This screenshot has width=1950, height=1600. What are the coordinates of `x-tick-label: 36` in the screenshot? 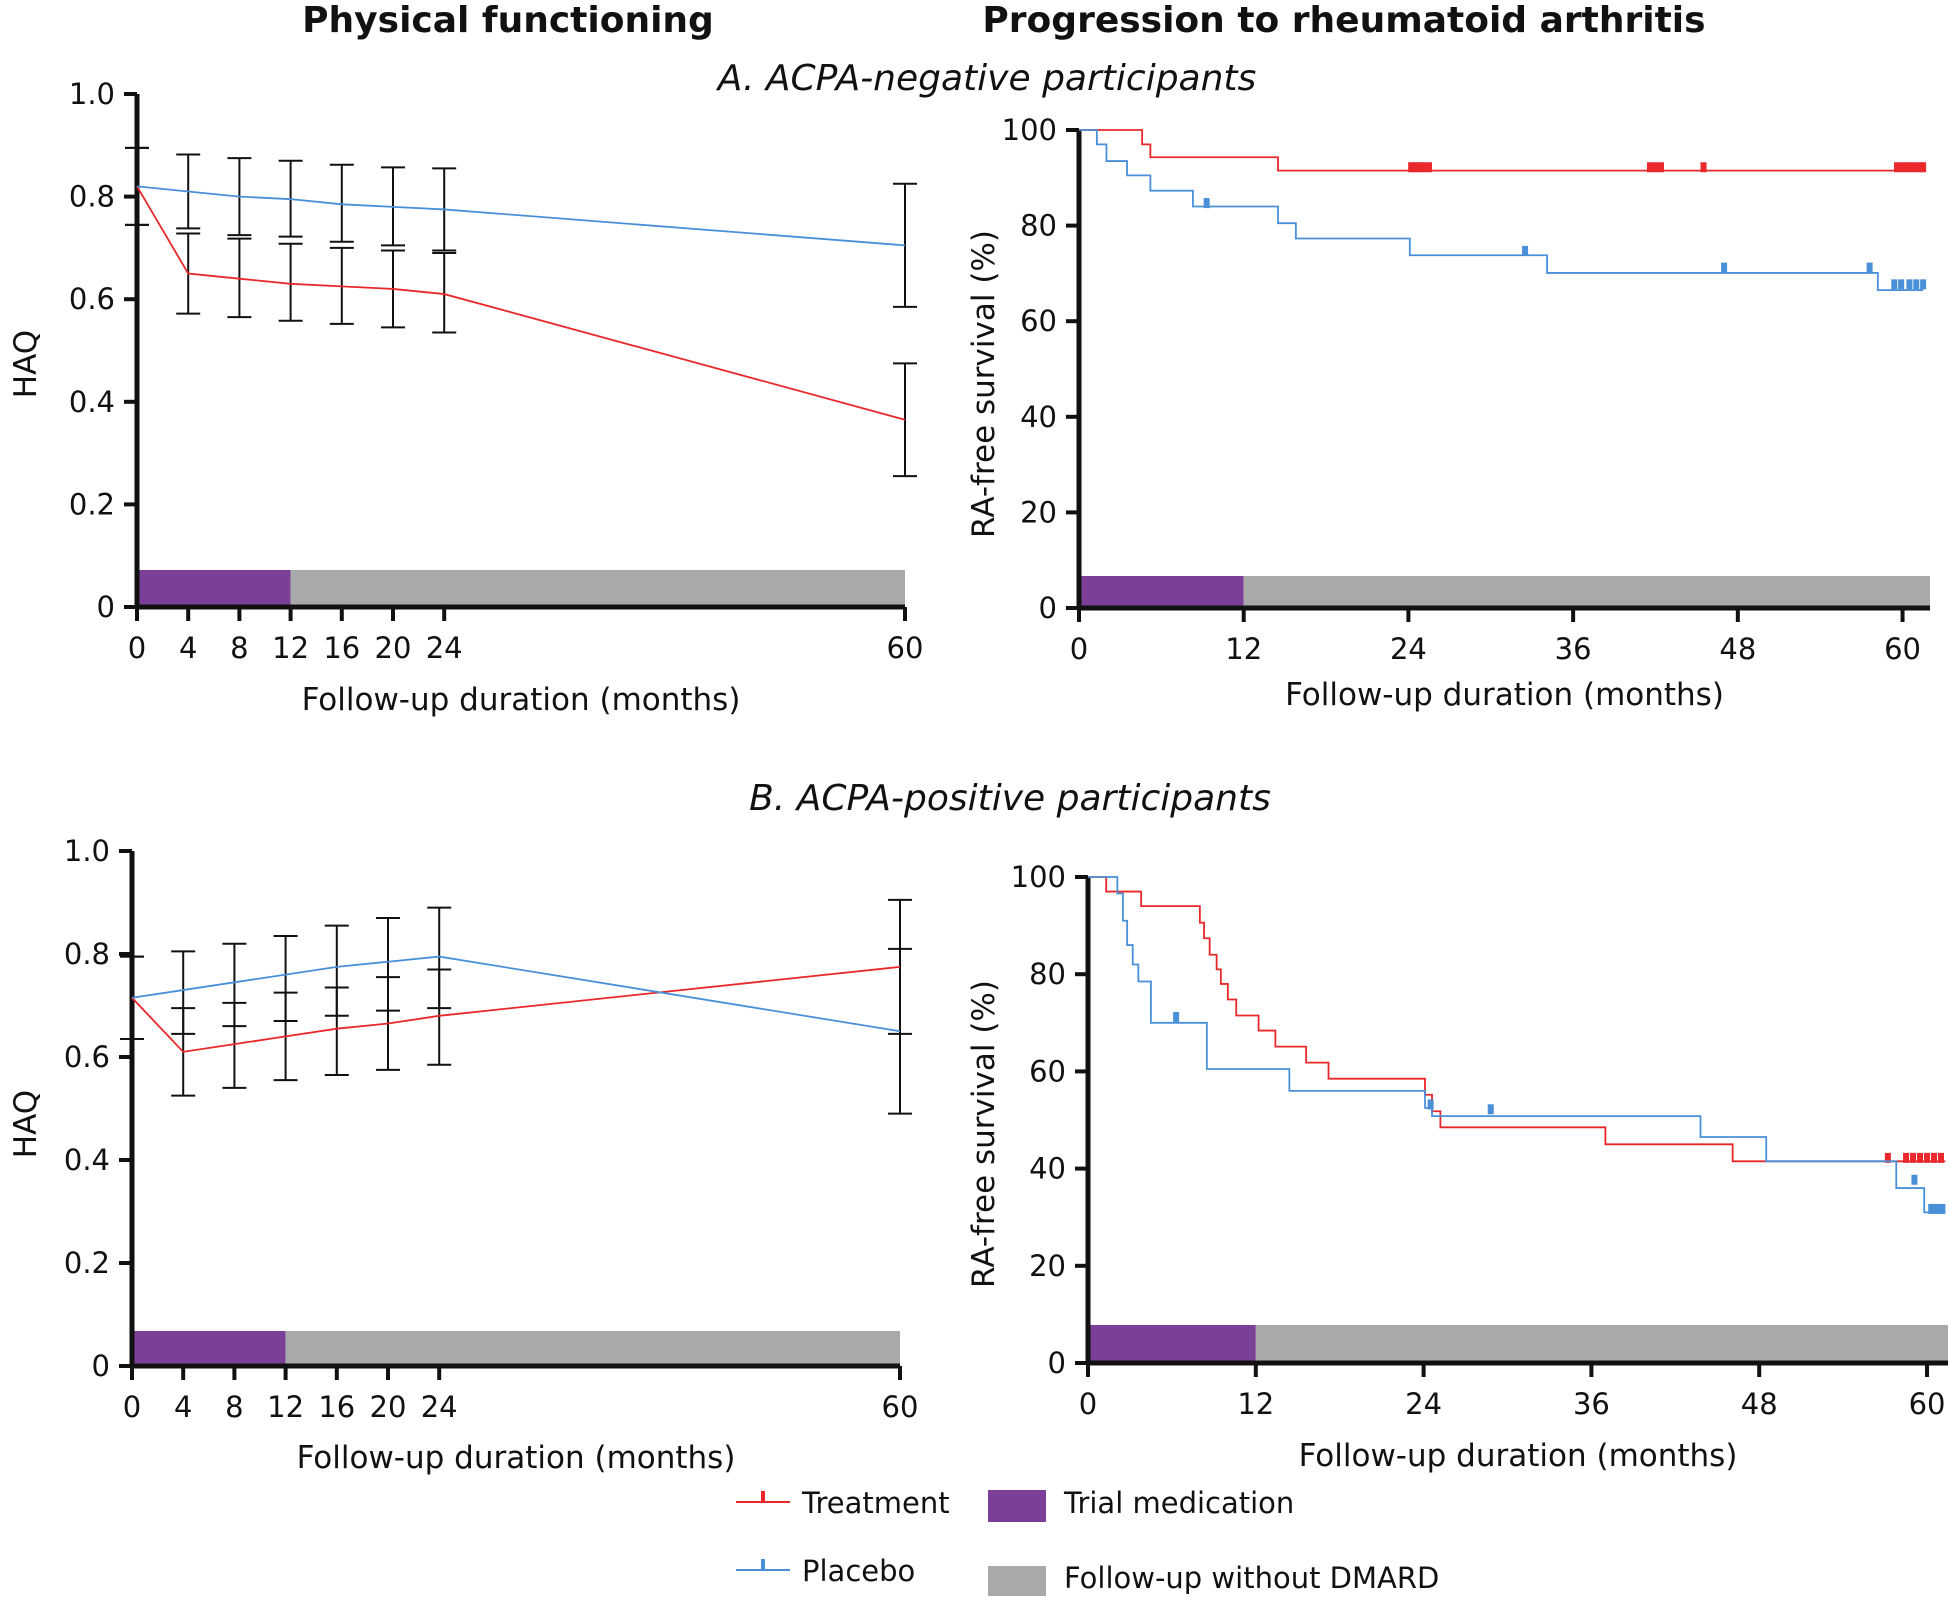 It's located at (1573, 649).